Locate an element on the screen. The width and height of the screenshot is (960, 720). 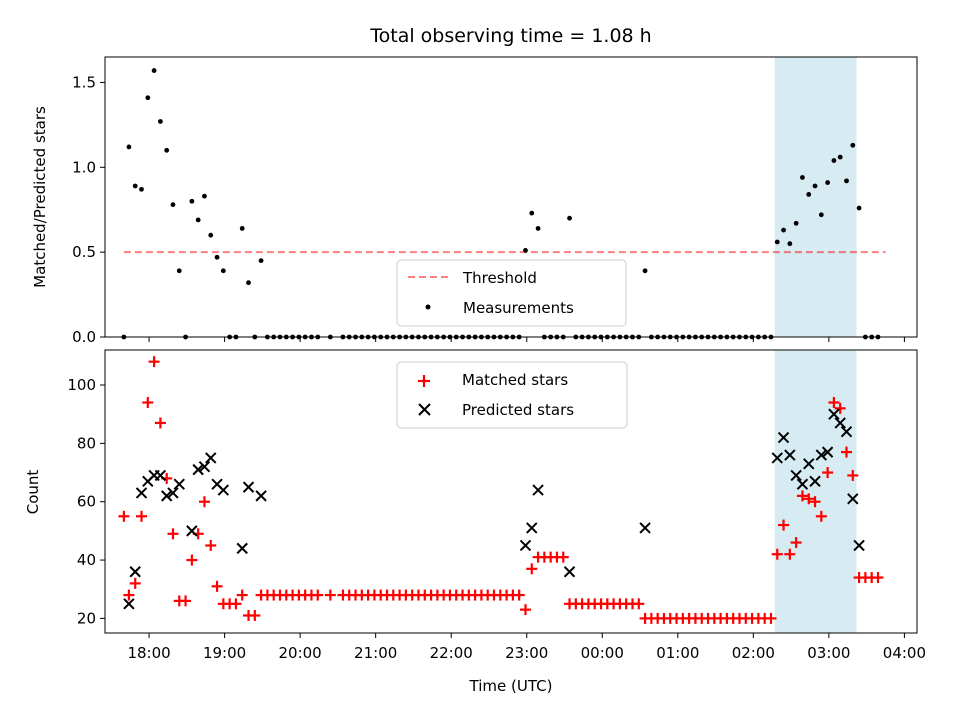
top-x-ticks is located at coordinates (526, 339).